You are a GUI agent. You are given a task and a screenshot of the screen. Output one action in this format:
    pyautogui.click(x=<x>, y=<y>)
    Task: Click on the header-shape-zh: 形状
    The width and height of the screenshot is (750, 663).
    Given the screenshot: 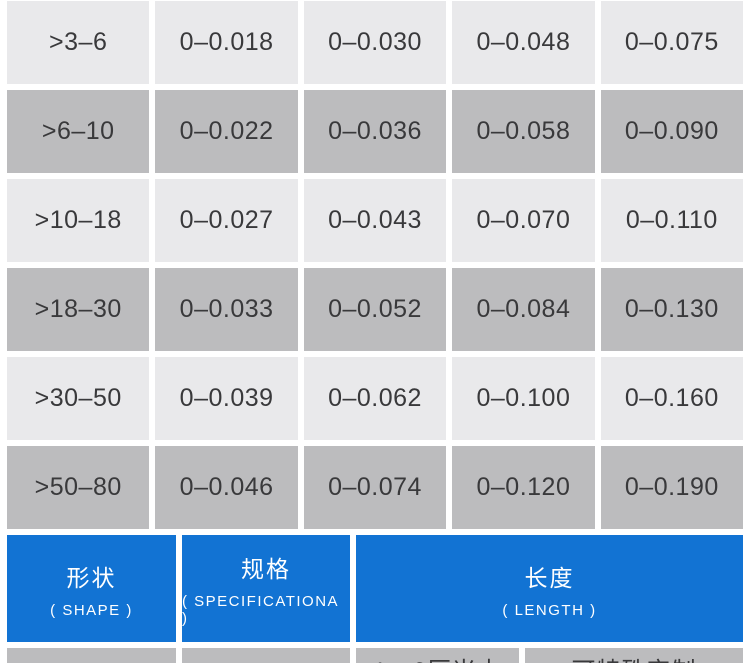 What is the action you would take?
    pyautogui.click(x=91, y=577)
    